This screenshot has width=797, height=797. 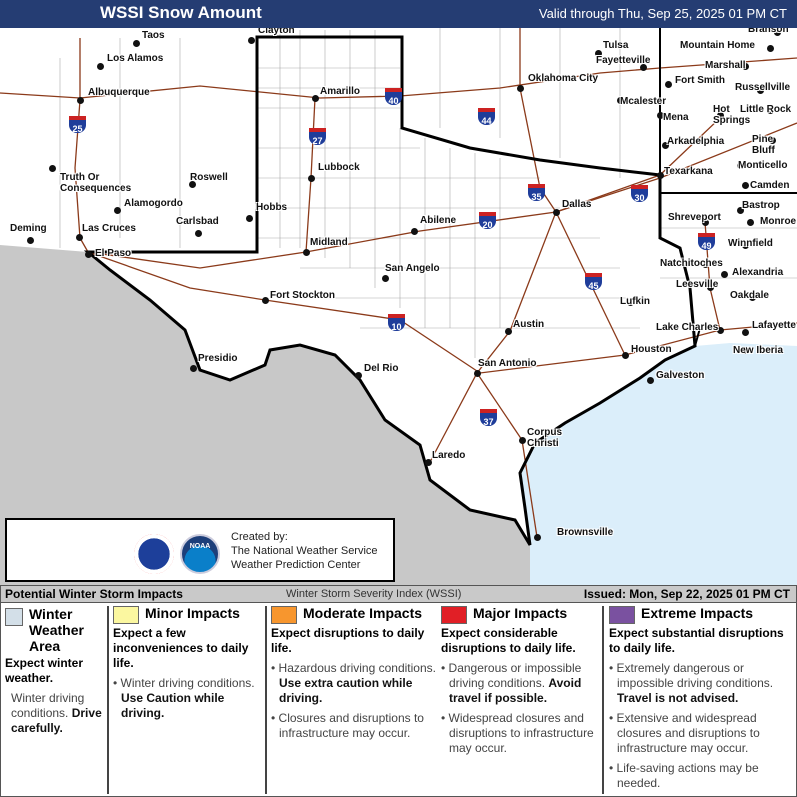 What do you see at coordinates (639, 194) in the screenshot?
I see `interstate-shield-icon: 30` at bounding box center [639, 194].